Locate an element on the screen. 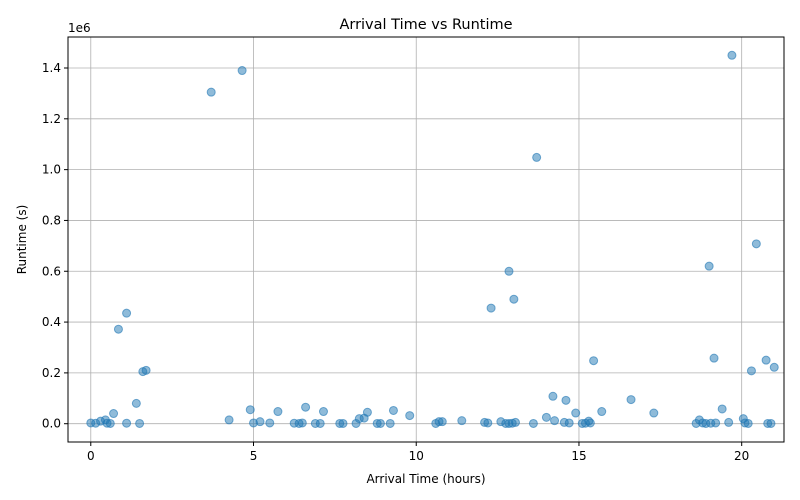 The width and height of the screenshot is (800, 500). y-axis-label: Runtime (s) is located at coordinates (22, 240).